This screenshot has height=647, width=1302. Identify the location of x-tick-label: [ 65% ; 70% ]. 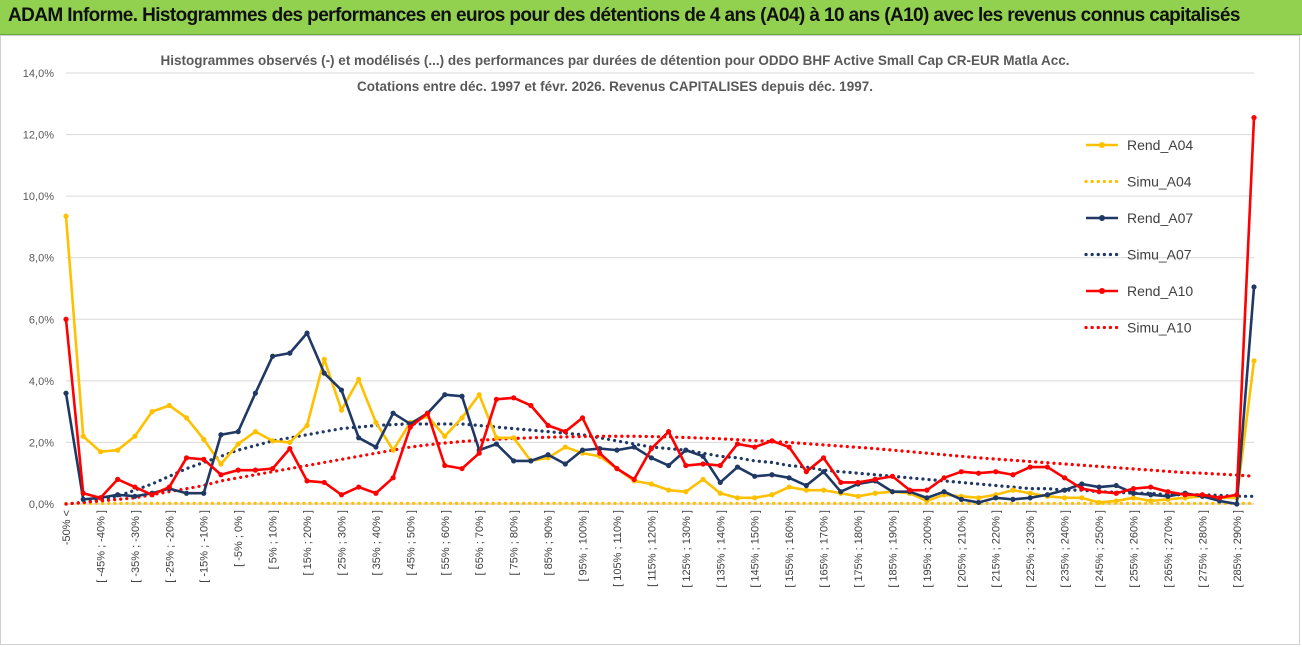
(480, 542).